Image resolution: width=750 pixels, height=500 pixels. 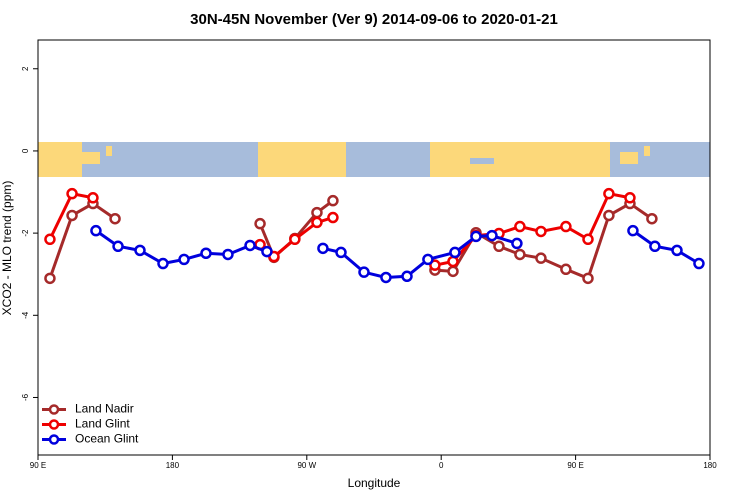 What do you see at coordinates (7, 248) in the screenshot?
I see `y-axis-label: XCO2 - MLO trend (ppm)` at bounding box center [7, 248].